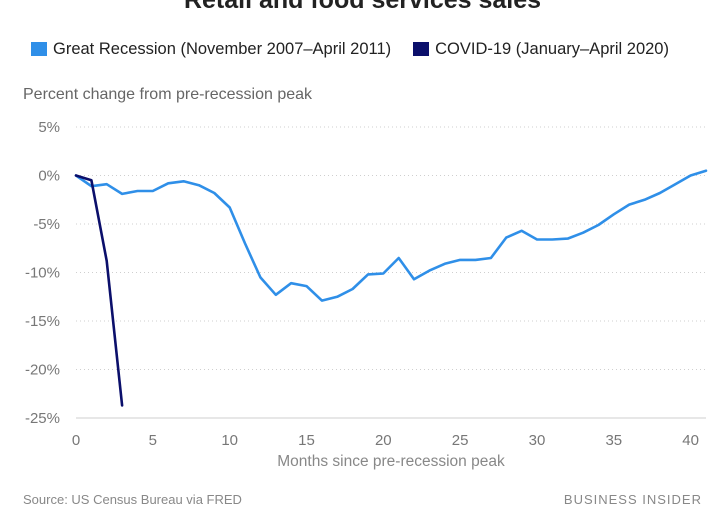  Describe the element at coordinates (168, 94) in the screenshot. I see `y-axis-label: Percent change from pre-recession peak` at that location.